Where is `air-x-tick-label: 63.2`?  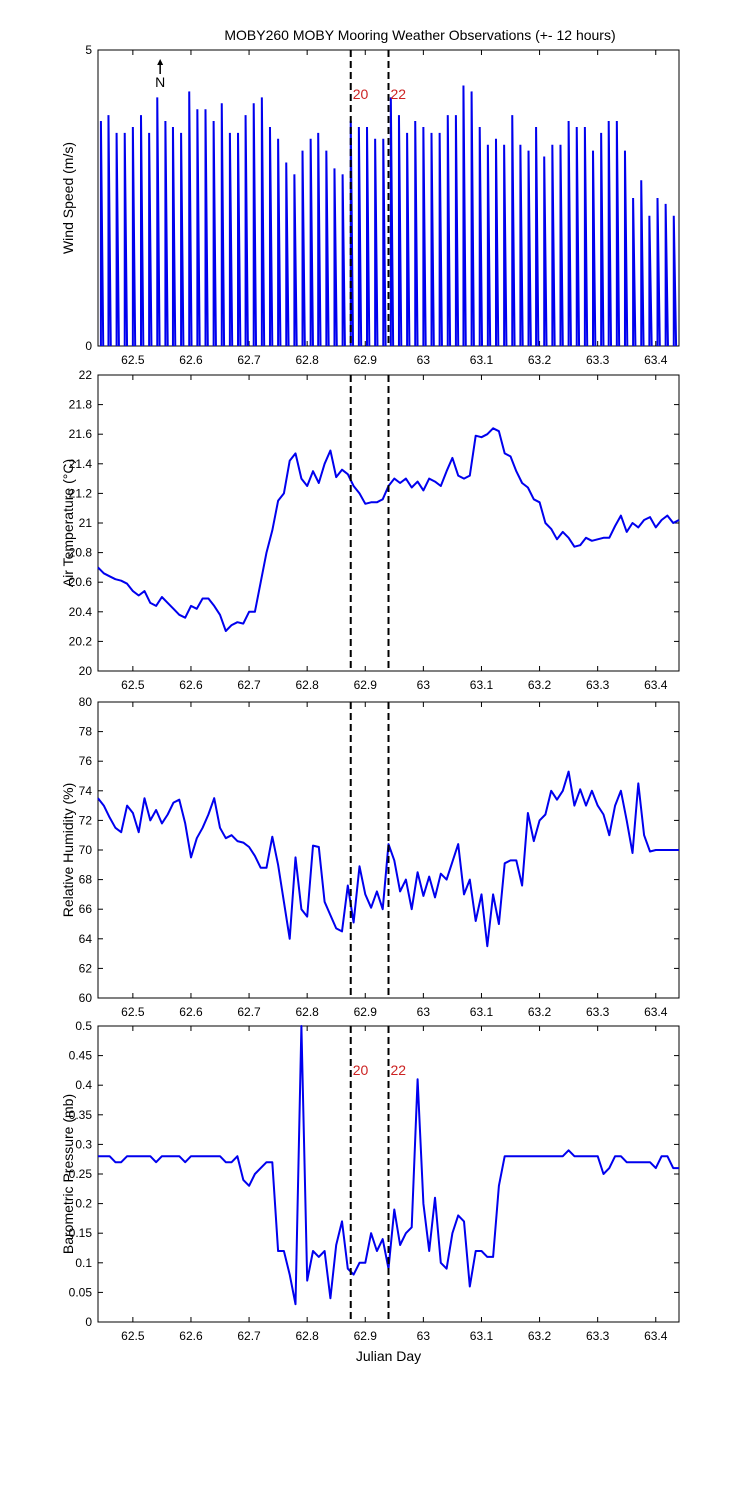 air-x-tick-label: 63.2 is located at coordinates (540, 685).